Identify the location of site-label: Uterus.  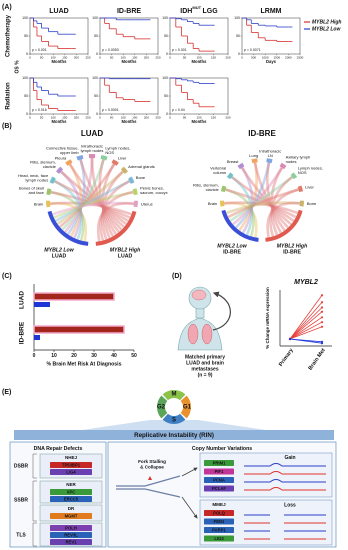
(147, 203).